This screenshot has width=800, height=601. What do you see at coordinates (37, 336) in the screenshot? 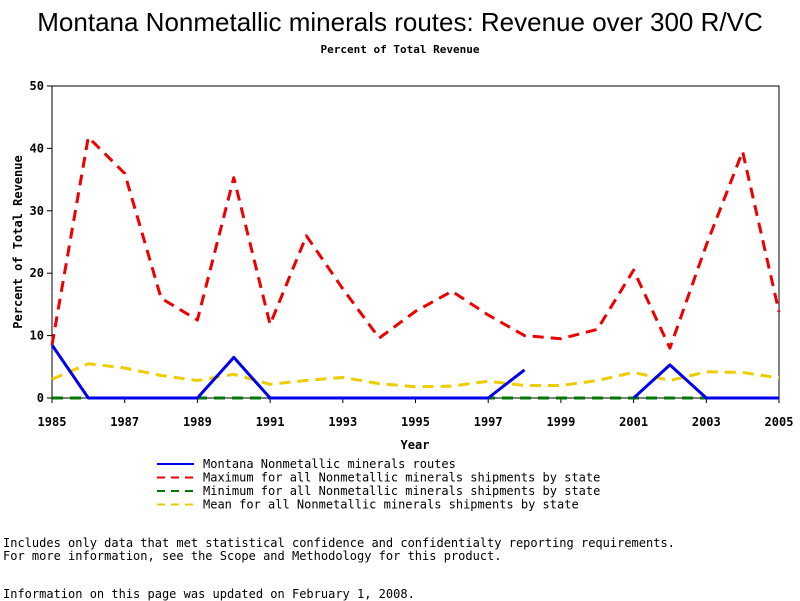
I see `y-tick-label: 10` at bounding box center [37, 336].